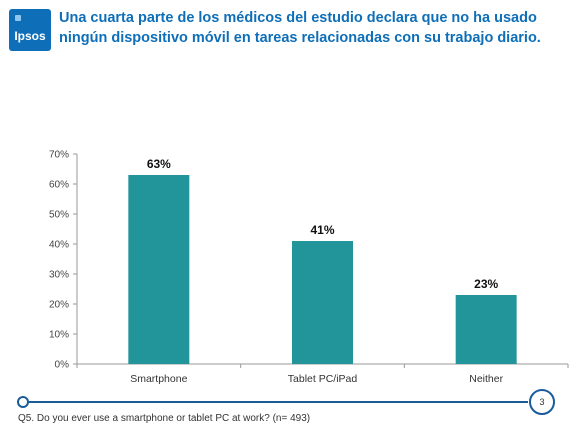 Image resolution: width=580 pixels, height=446 pixels. I want to click on data-label: 41%, so click(322, 230).